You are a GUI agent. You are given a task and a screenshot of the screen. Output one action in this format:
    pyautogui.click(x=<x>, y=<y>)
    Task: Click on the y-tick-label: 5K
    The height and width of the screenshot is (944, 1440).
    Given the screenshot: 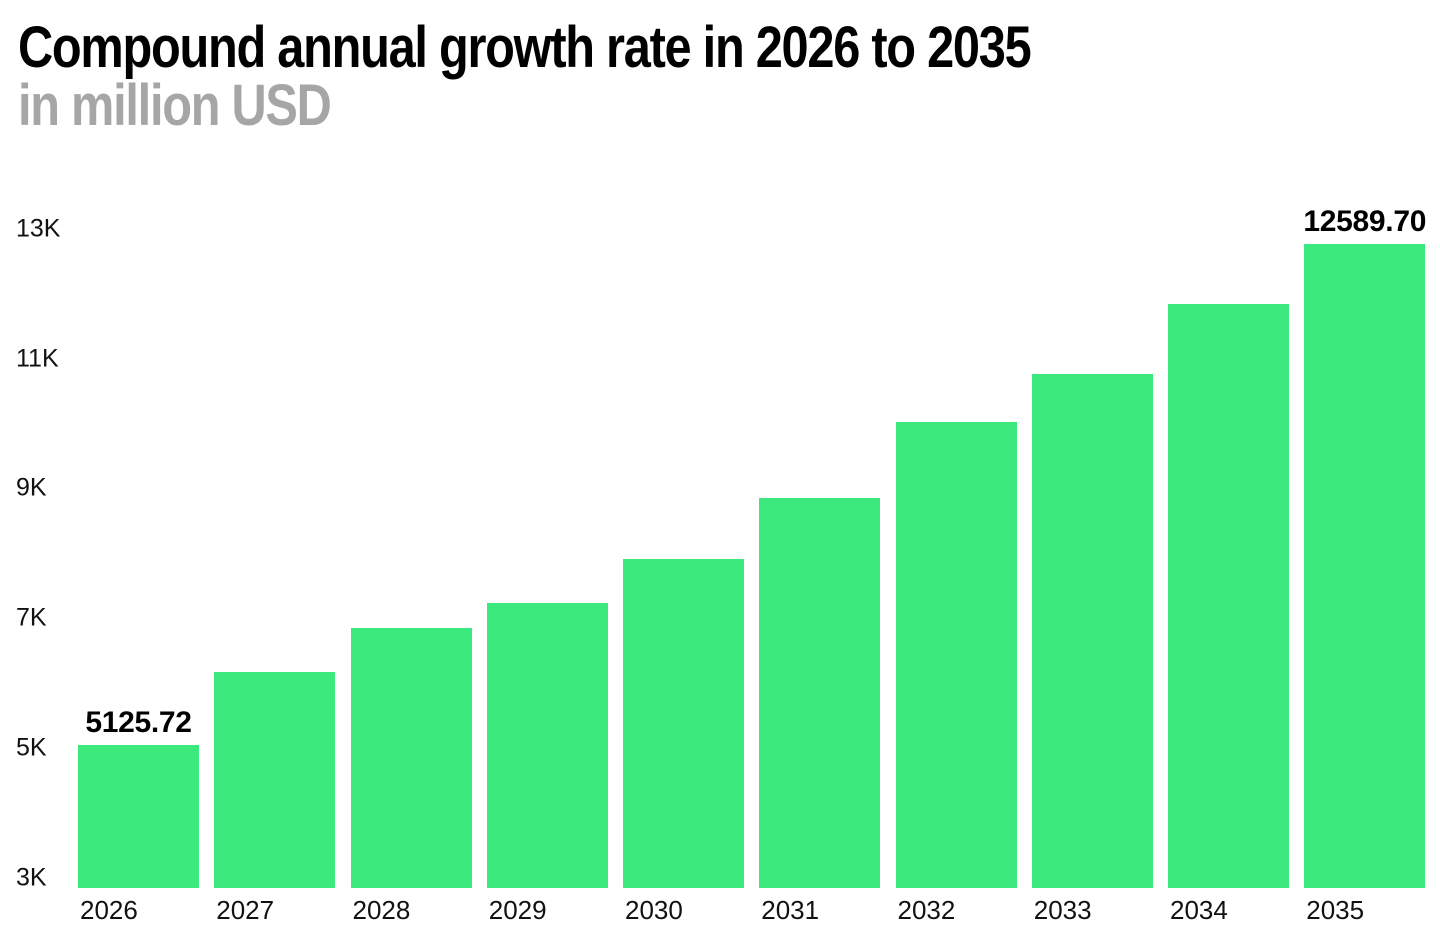 What is the action you would take?
    pyautogui.click(x=31, y=747)
    